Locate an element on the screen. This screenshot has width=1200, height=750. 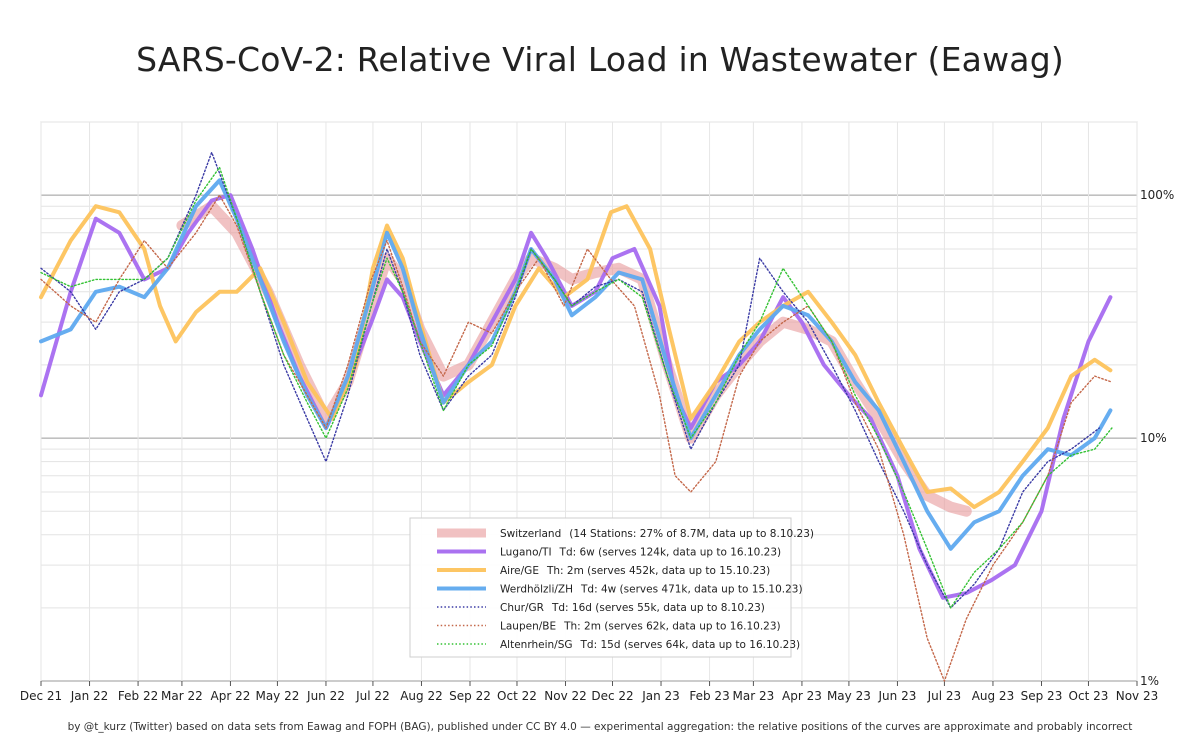
legend-series-detail: Td: 16d (serves 55k, data up to 8.10.23) is located at coordinates (658, 608).